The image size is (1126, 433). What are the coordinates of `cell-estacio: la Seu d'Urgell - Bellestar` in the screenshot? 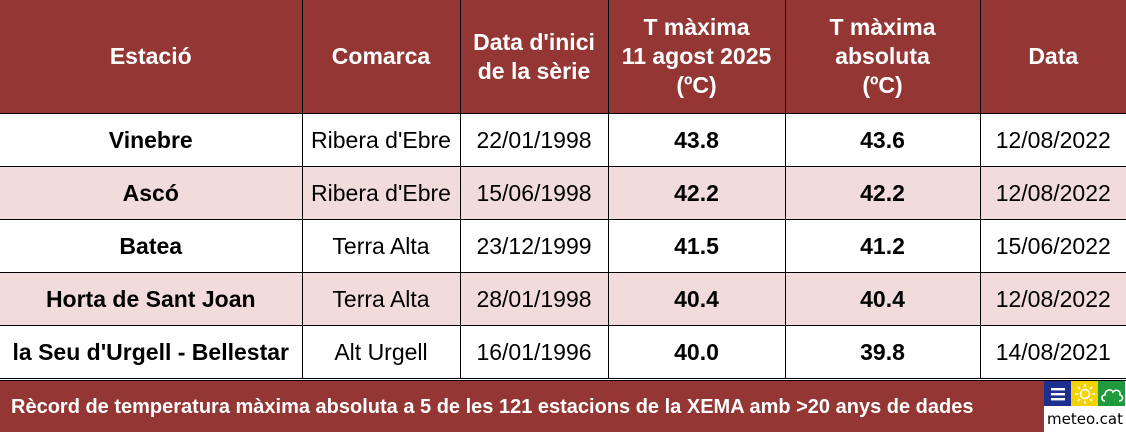 It's located at (151, 352).